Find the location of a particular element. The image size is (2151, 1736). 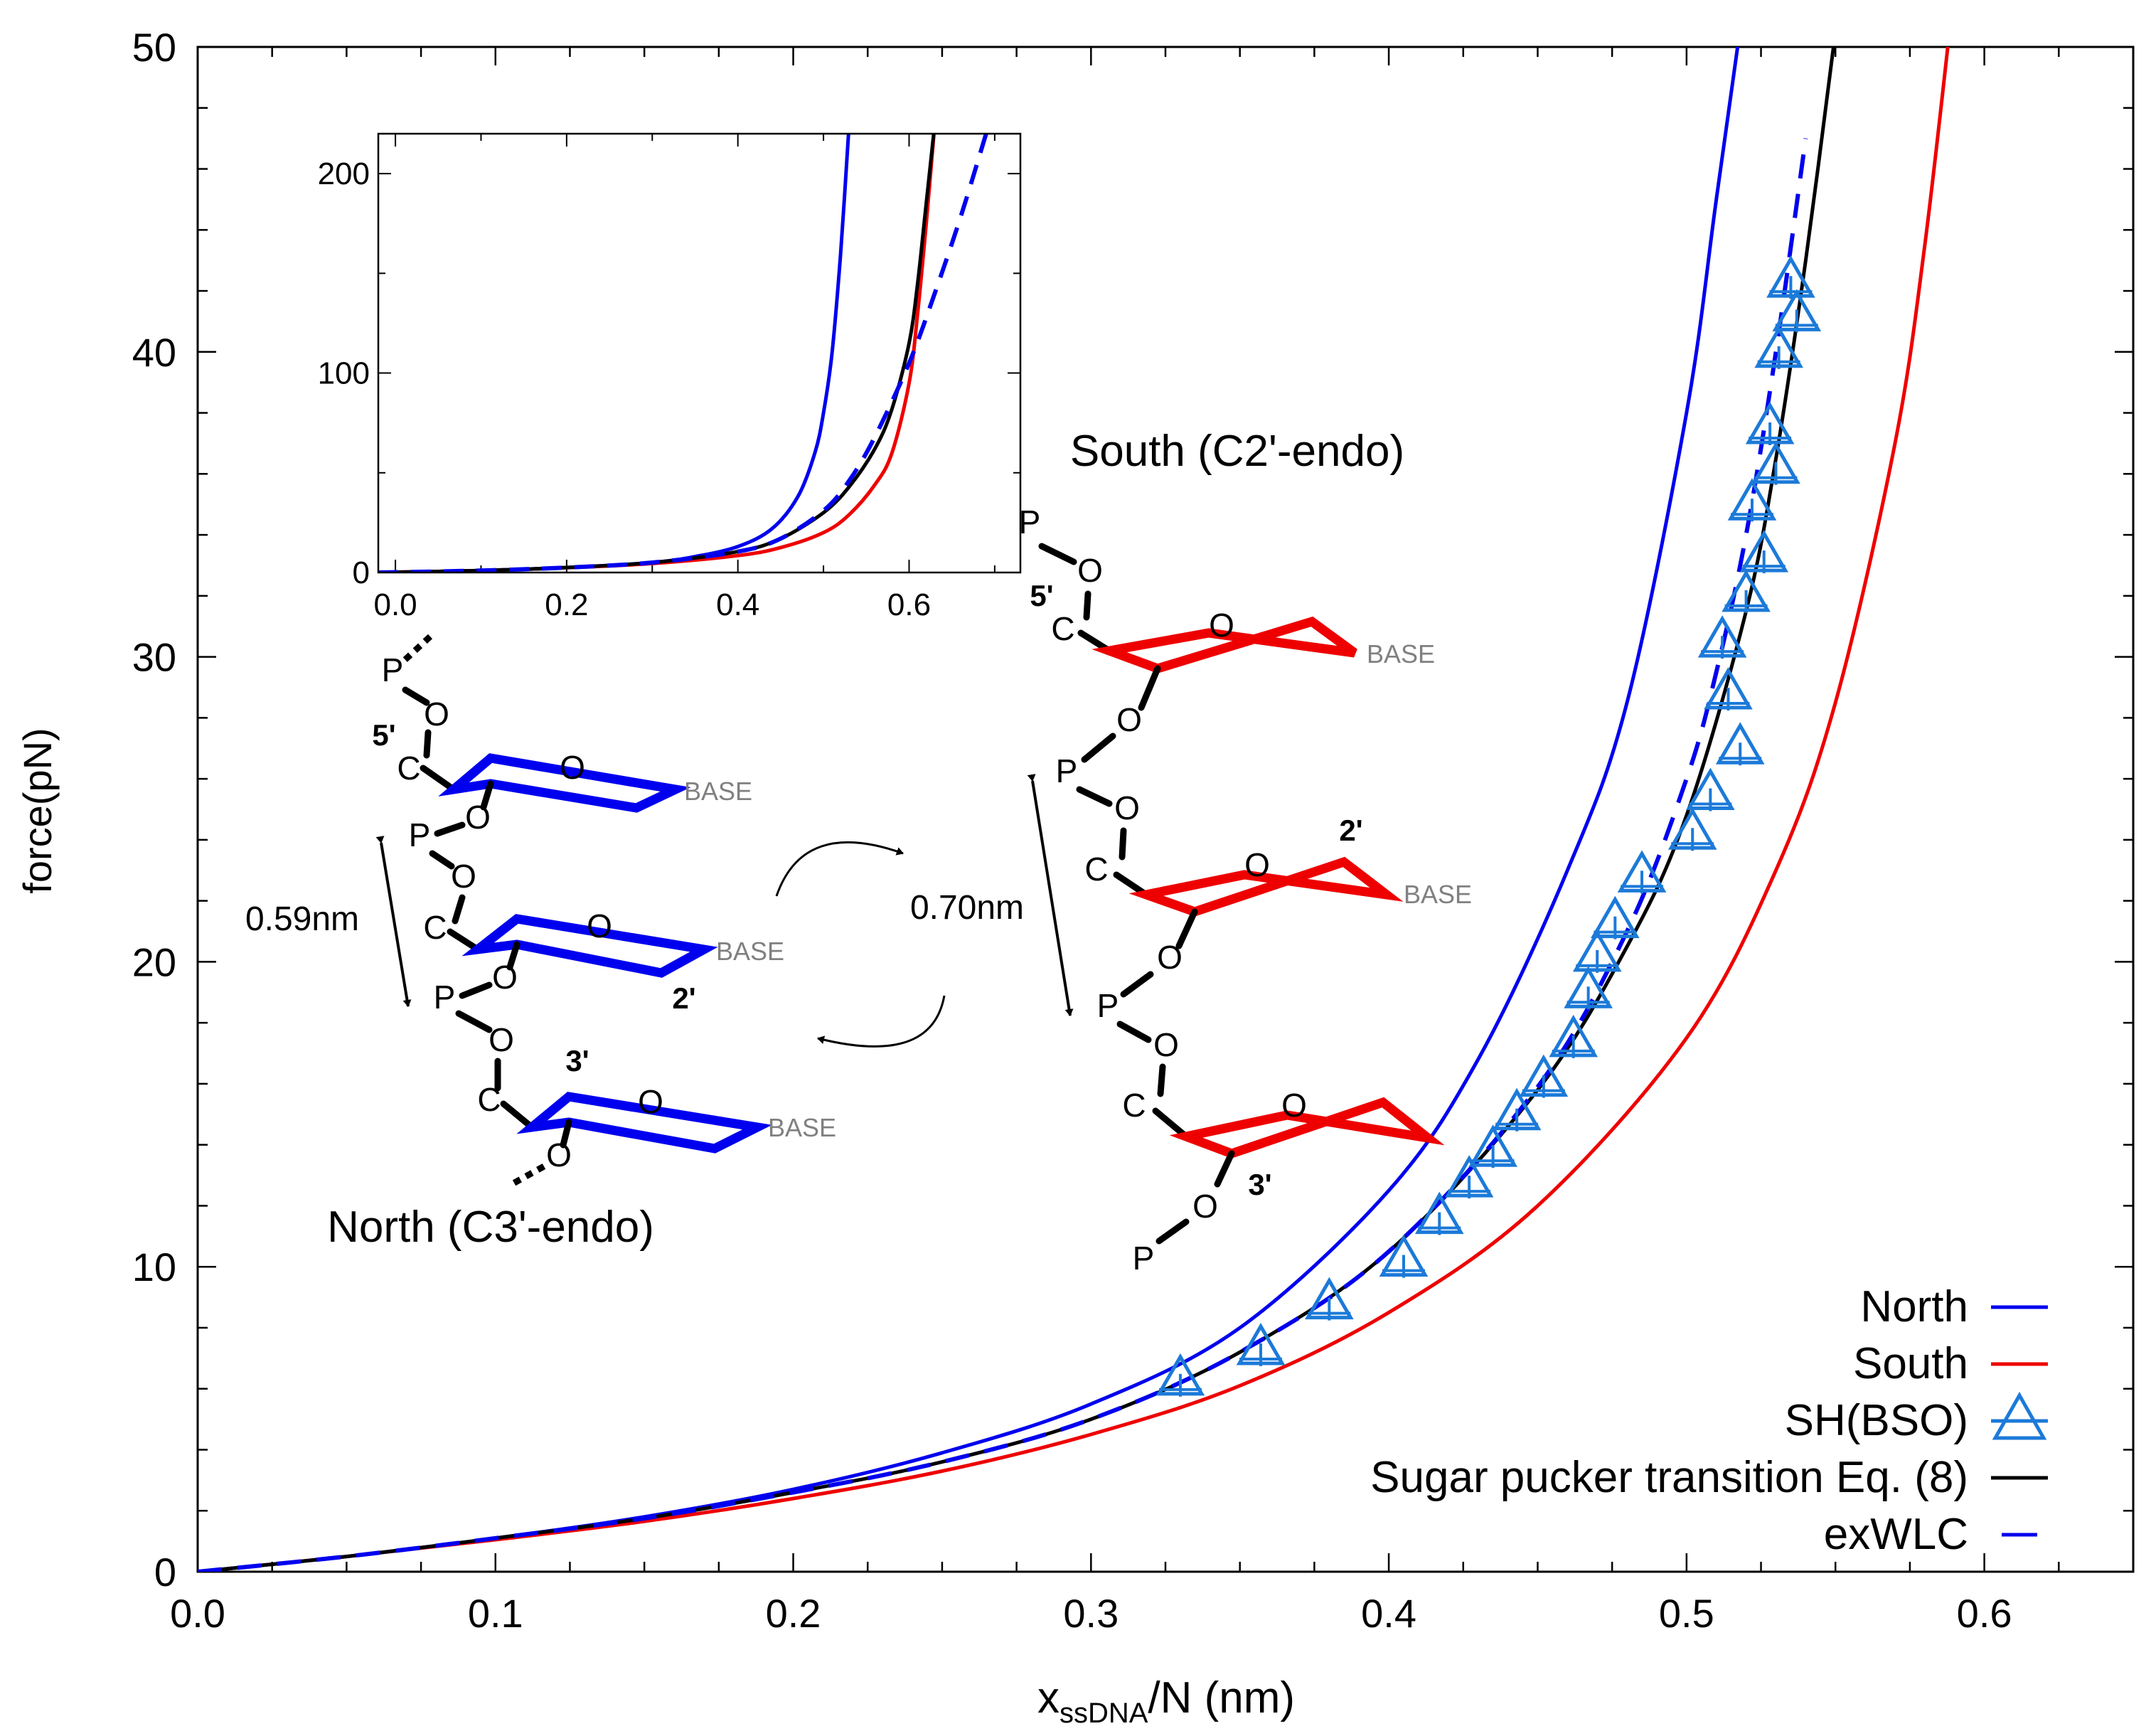

inset-y-tick-label: 0 is located at coordinates (361, 572).